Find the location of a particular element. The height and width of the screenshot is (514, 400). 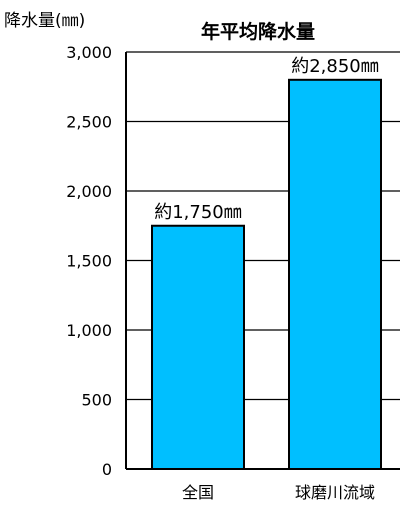

chart-title: 年平均降水量 is located at coordinates (258, 31).